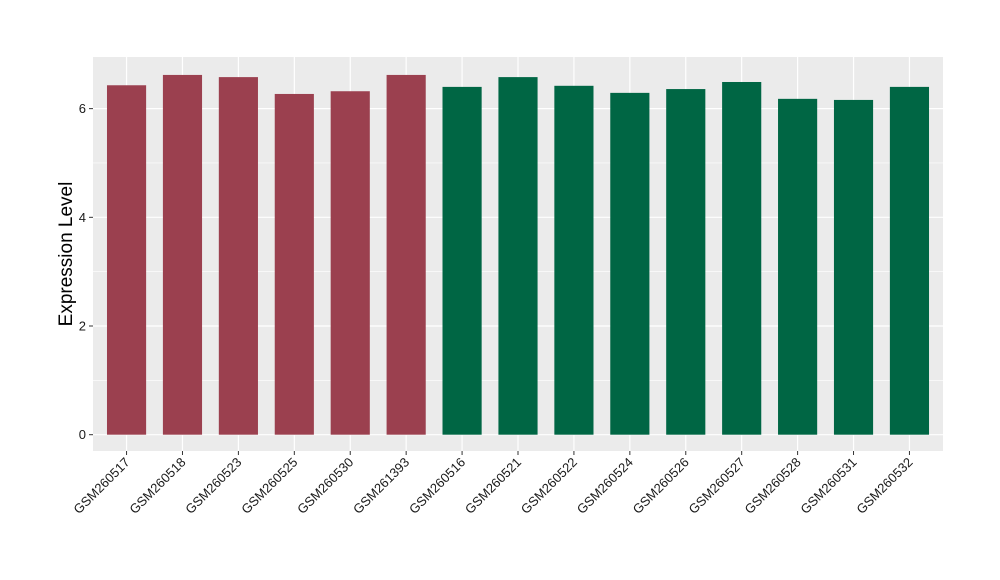 The height and width of the screenshot is (580, 1000). What do you see at coordinates (909, 260) in the screenshot?
I see `bar-gsm260532` at bounding box center [909, 260].